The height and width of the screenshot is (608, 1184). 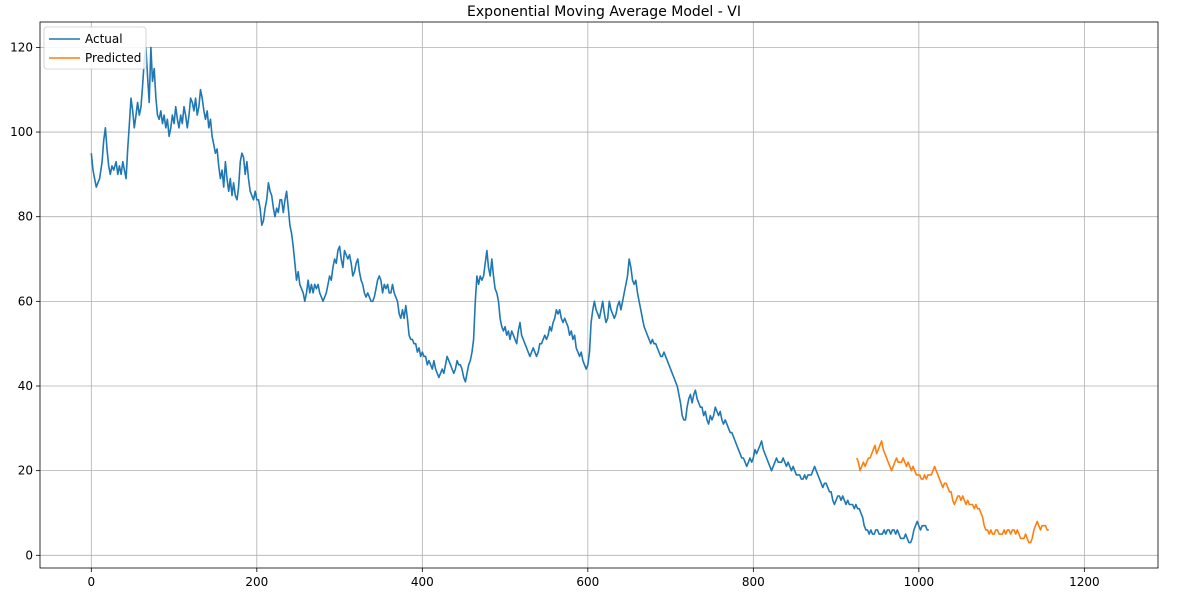 I want to click on x-axis-ticks: 0 200 400 600 800 1000 1200, so click(x=593, y=578).